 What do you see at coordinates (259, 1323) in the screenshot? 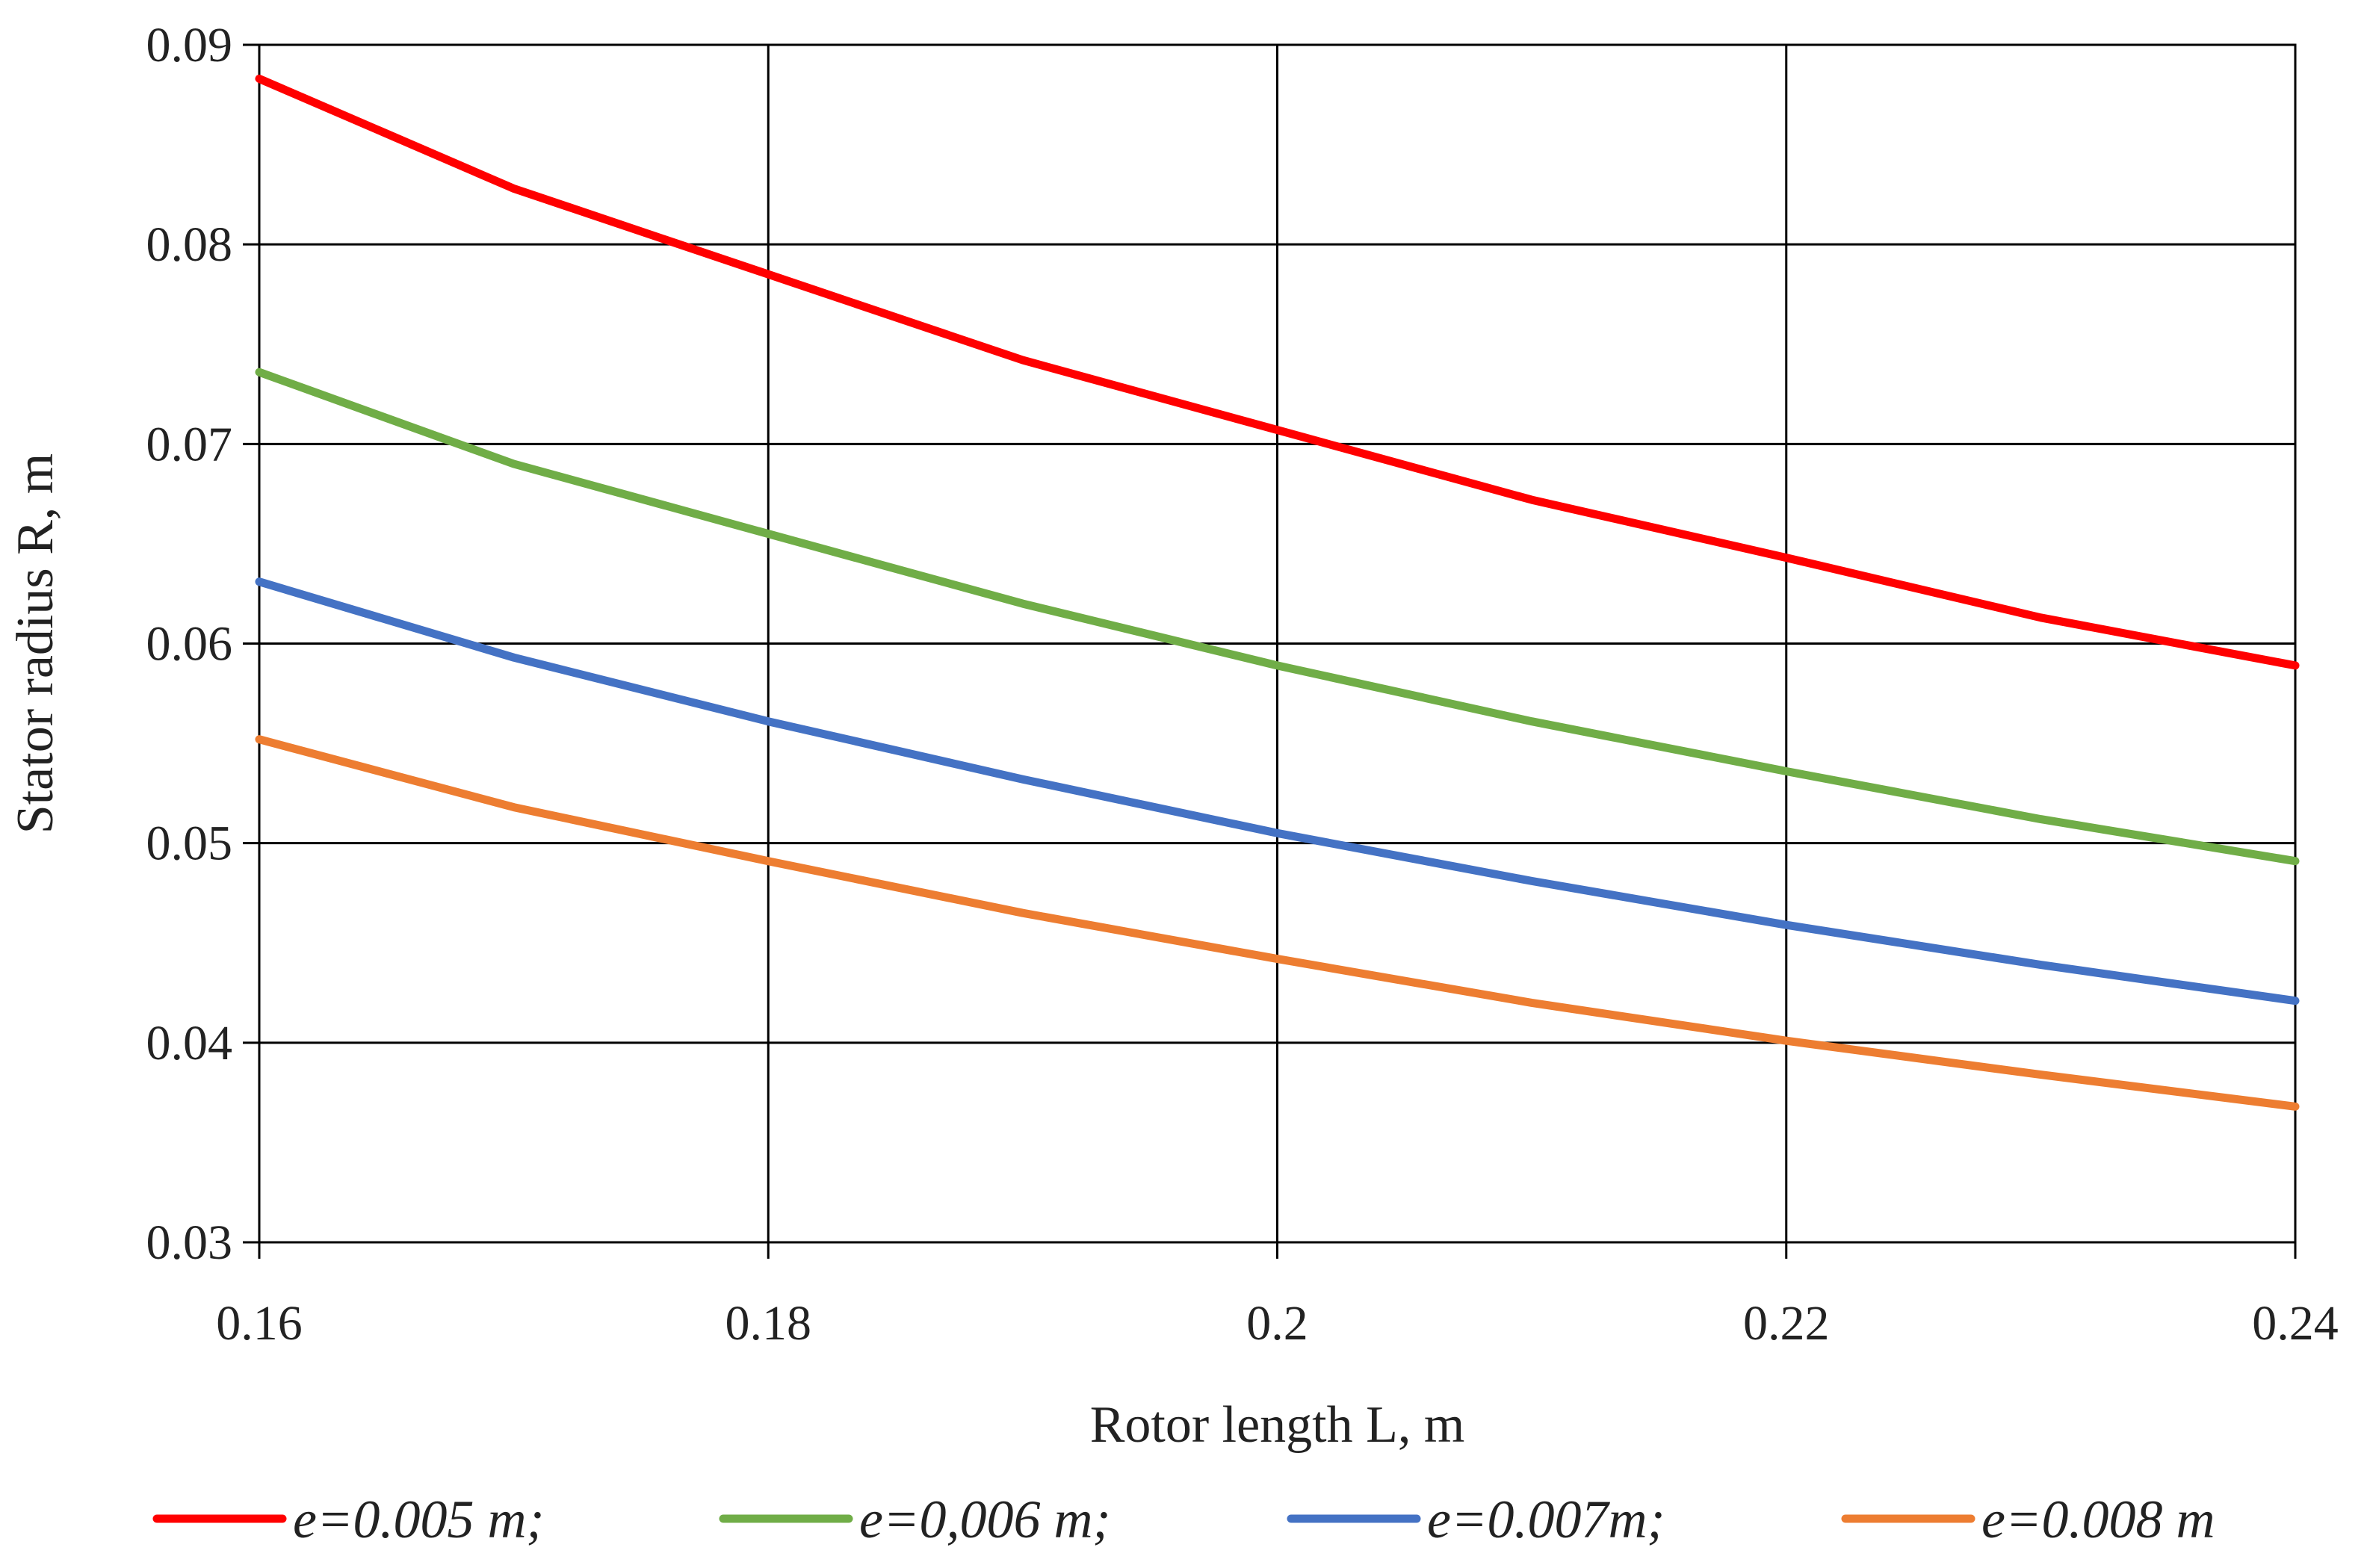
I see `x-tick-label: 0.16` at bounding box center [259, 1323].